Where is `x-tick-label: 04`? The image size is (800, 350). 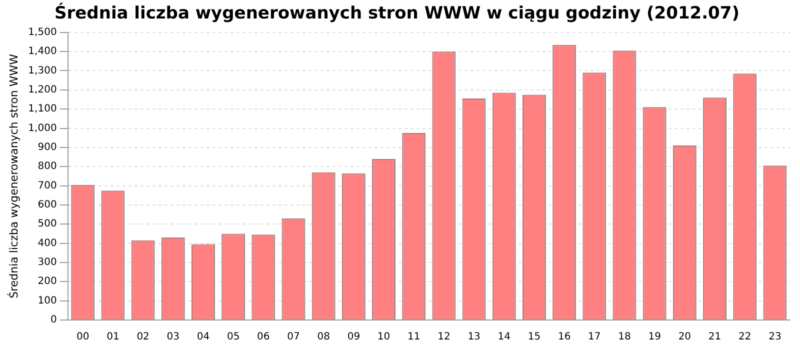
x-tick-label: 04 is located at coordinates (203, 337).